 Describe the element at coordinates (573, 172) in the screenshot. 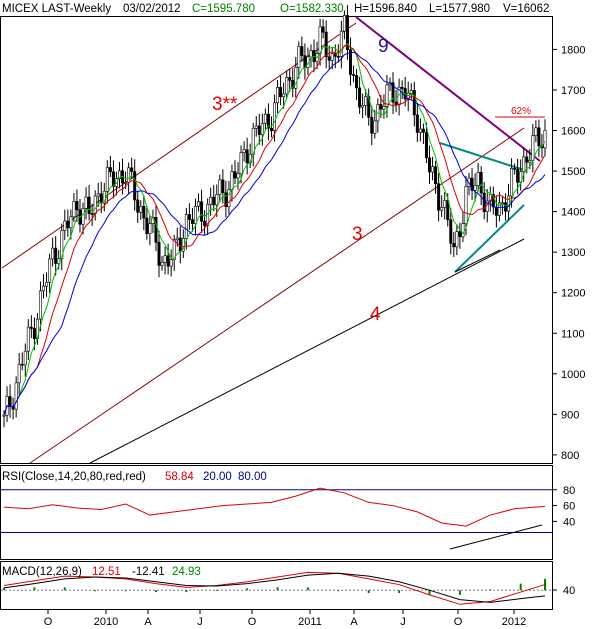

I see `price-tick-label: 1500` at that location.